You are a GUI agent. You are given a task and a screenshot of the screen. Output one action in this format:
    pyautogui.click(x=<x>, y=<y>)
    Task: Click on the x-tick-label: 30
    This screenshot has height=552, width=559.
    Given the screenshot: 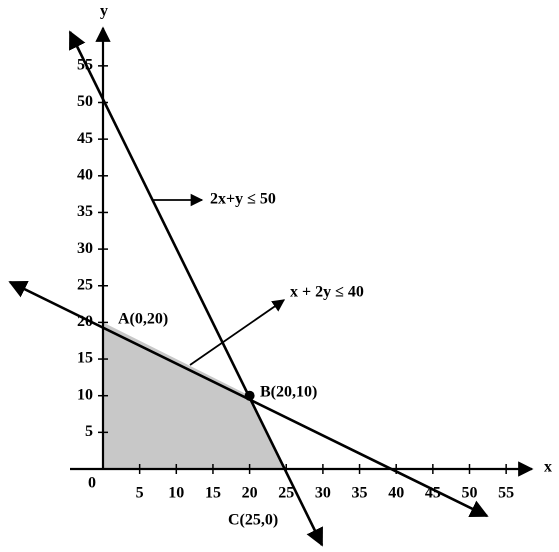 What is the action you would take?
    pyautogui.click(x=323, y=493)
    